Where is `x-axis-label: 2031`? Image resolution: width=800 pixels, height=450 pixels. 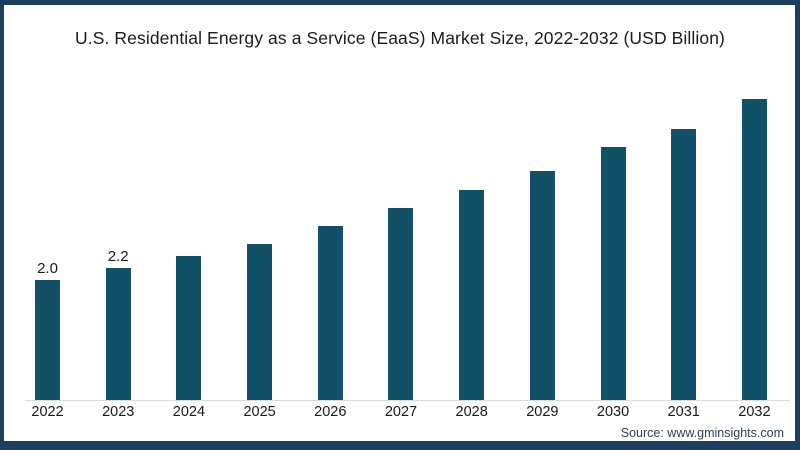 x-axis-label: 2031 is located at coordinates (683, 412).